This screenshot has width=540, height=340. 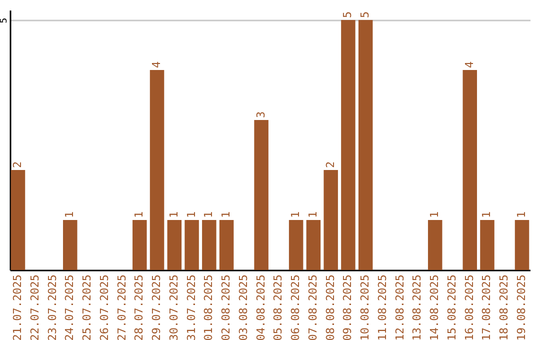 I want to click on x-tick-label: 27.07.2025, so click(x=121, y=307).